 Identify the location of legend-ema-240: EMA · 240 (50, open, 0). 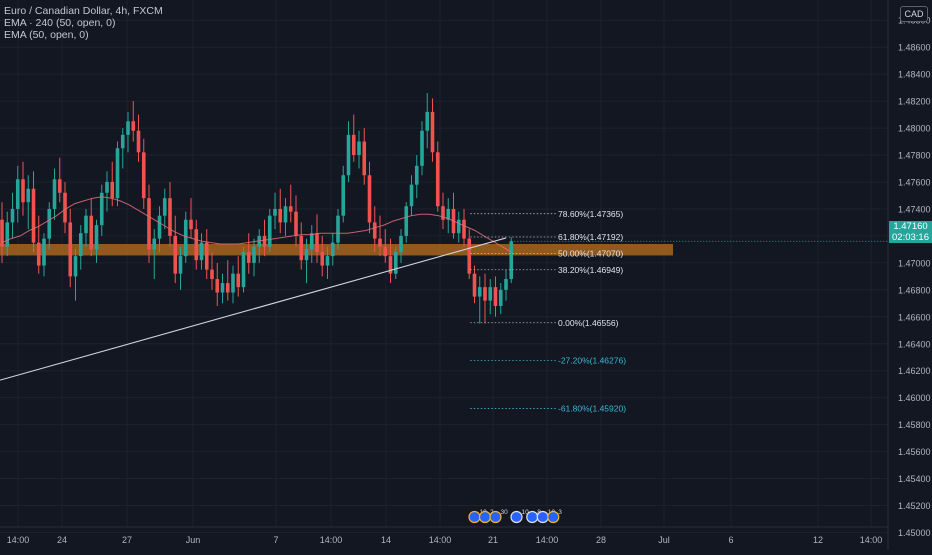
(60, 23).